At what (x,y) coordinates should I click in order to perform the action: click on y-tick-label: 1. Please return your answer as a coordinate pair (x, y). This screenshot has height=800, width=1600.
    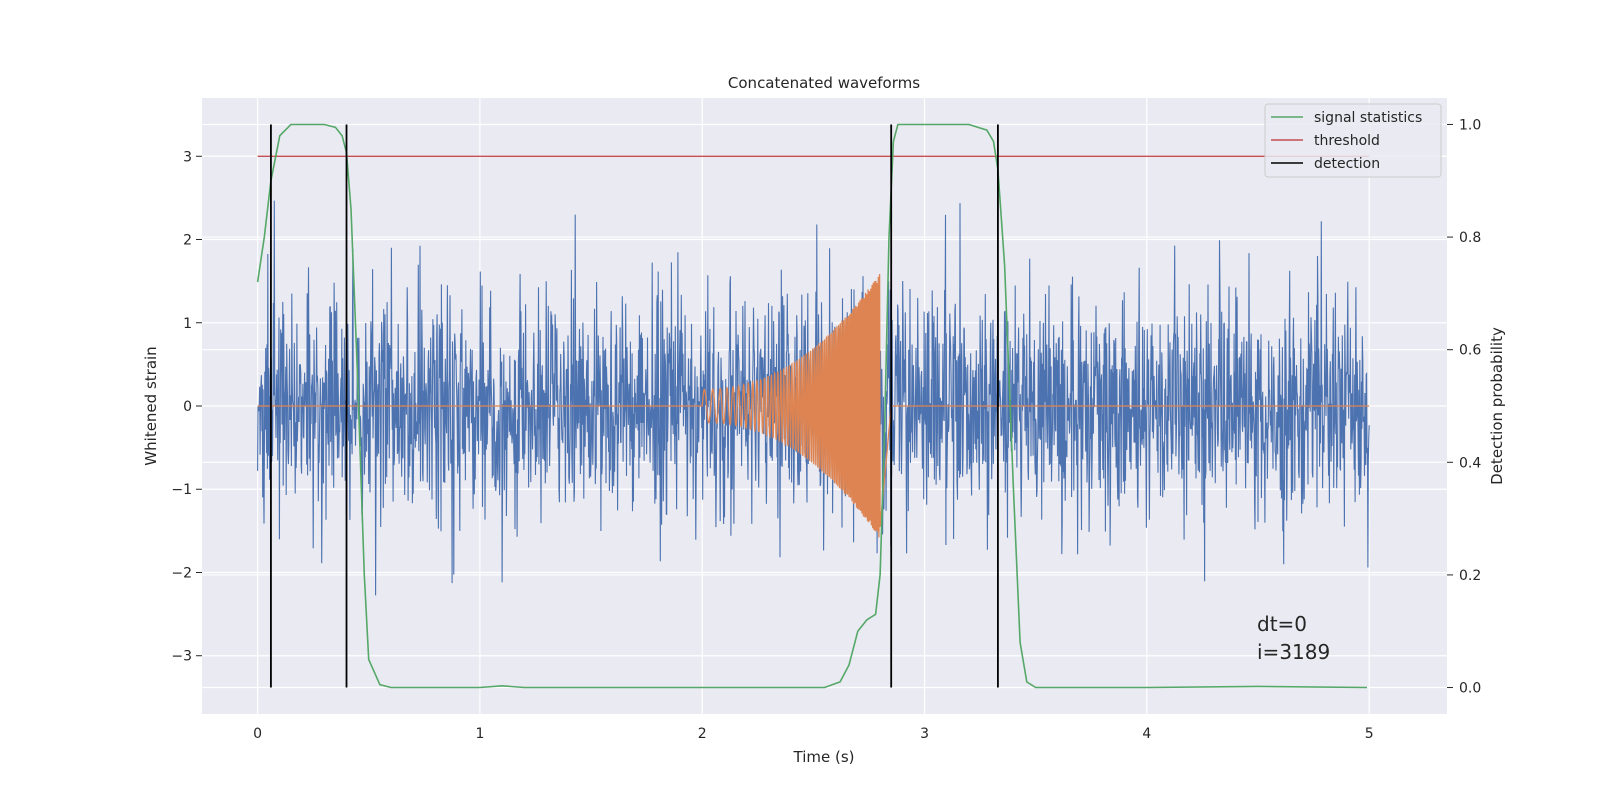
    Looking at the image, I should click on (187, 324).